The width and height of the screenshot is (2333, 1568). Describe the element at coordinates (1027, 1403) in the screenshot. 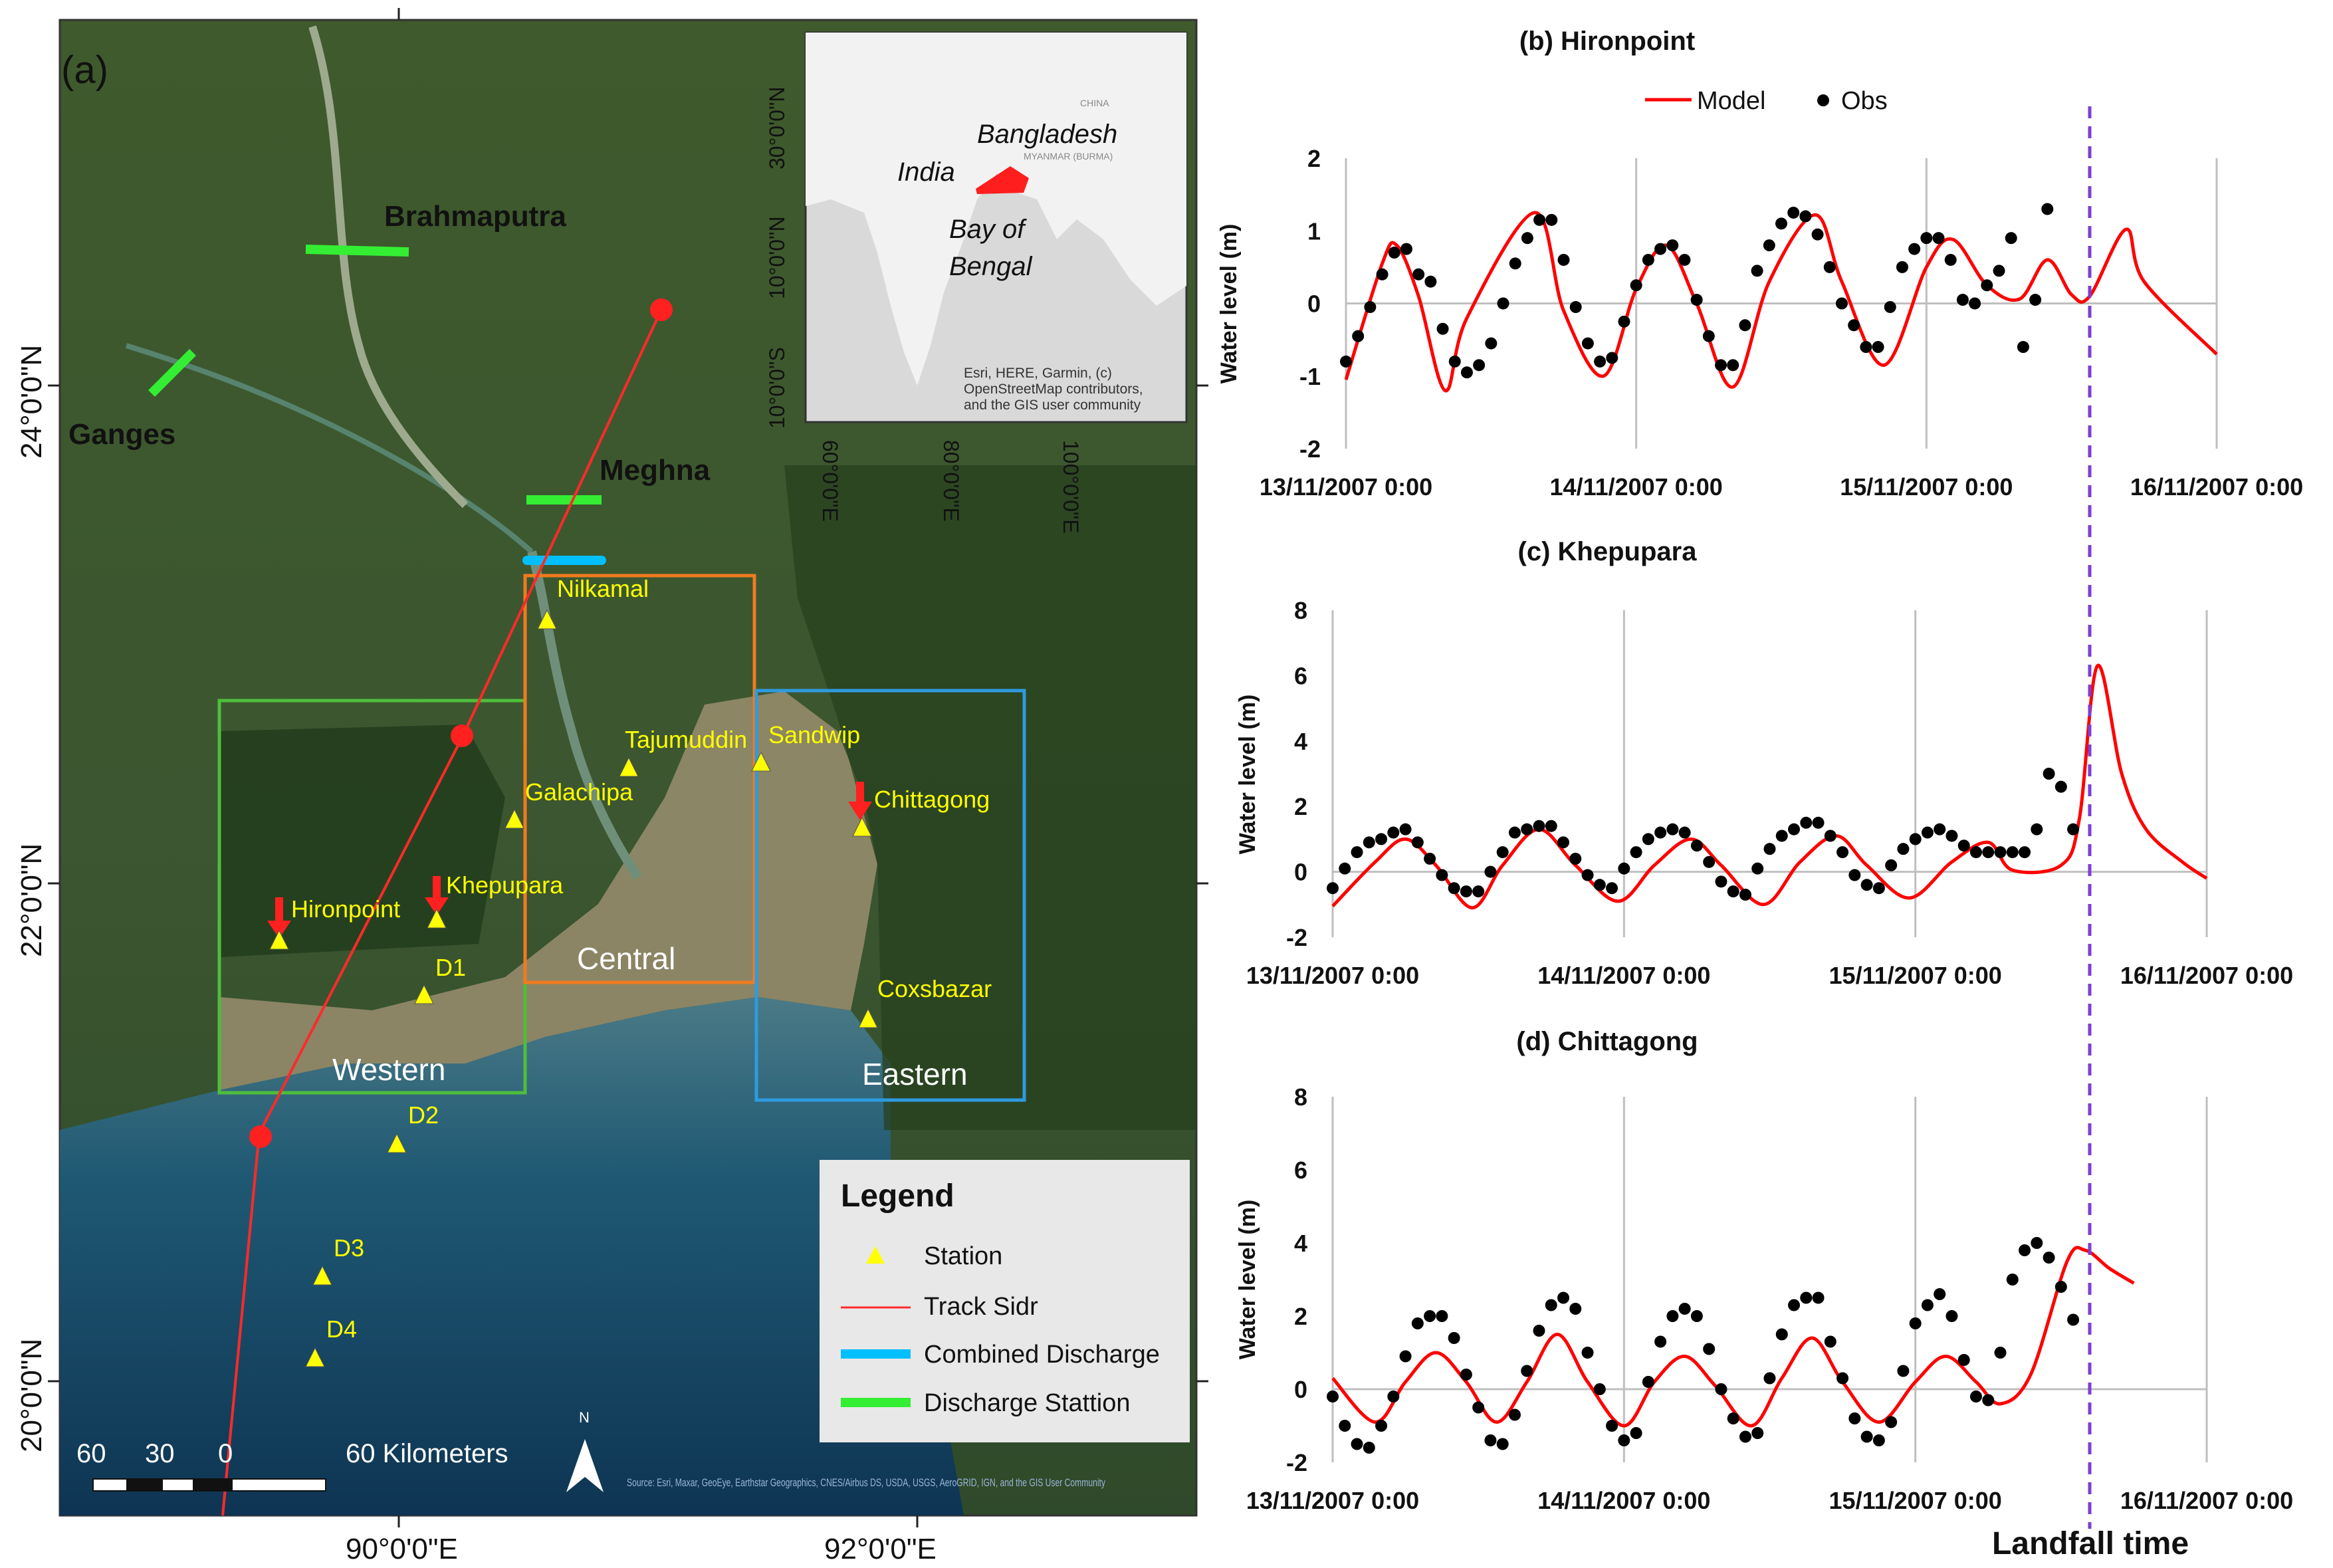

I see `legend-item-discharge: Discharge Stattion` at that location.